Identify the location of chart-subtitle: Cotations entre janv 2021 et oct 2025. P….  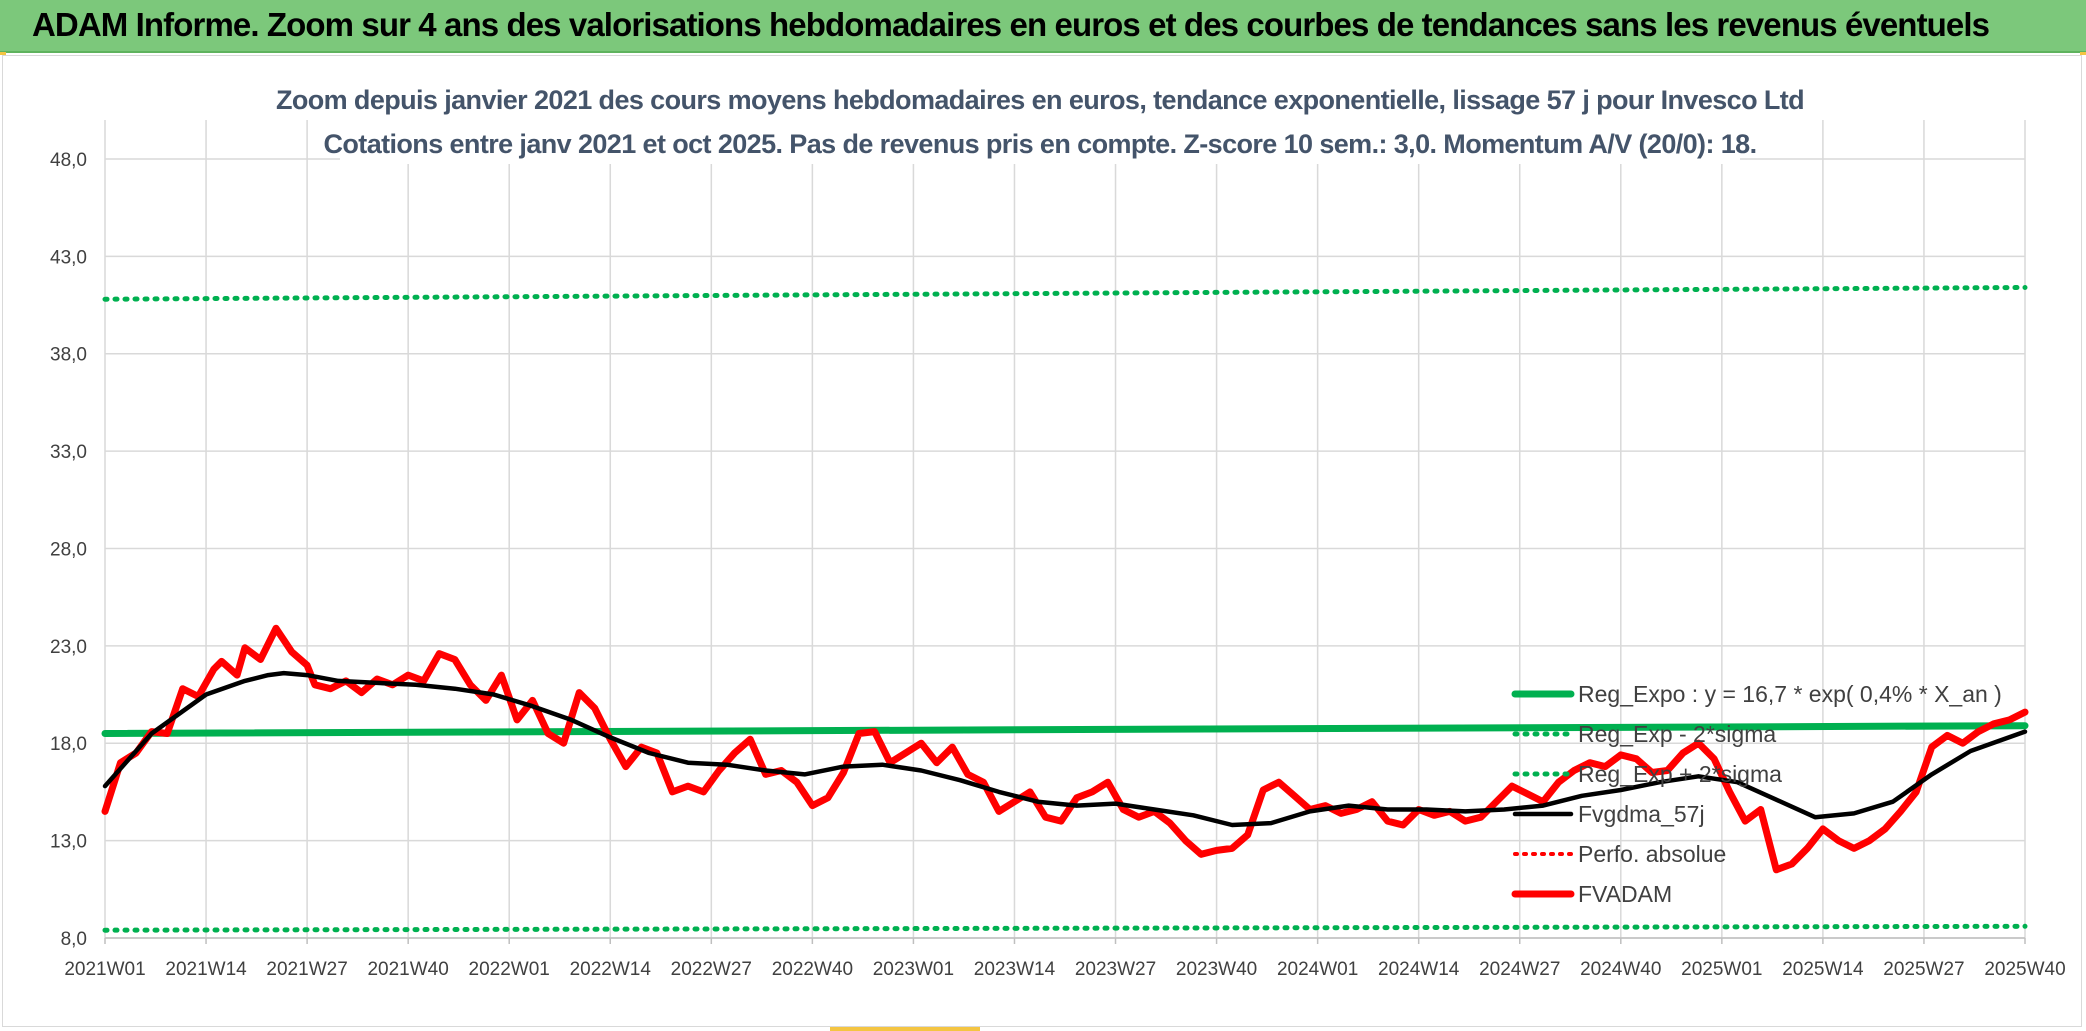
(1040, 144).